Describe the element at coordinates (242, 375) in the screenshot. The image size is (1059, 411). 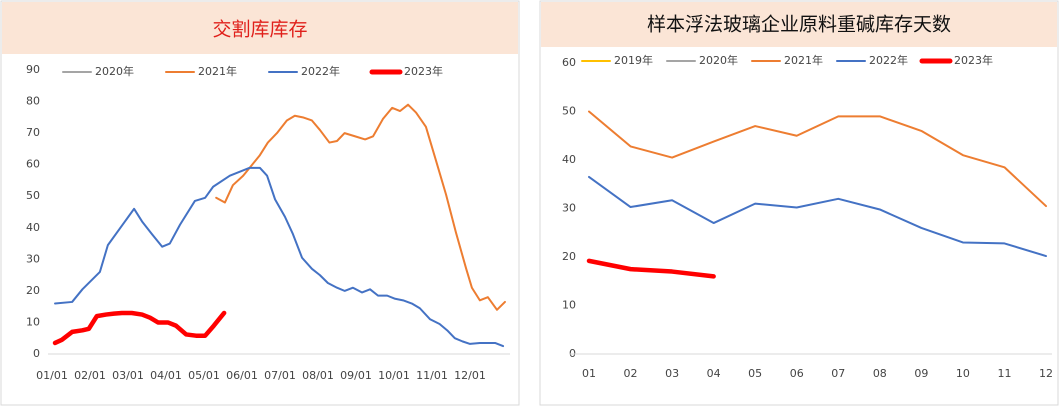
I see `x-tick-label: 06/01` at that location.